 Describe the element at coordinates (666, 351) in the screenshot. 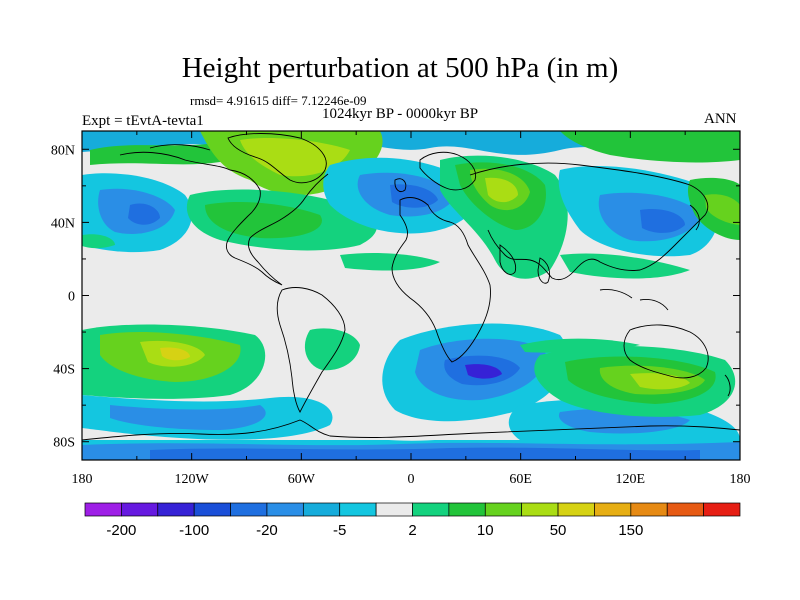

I see `australia-coast` at that location.